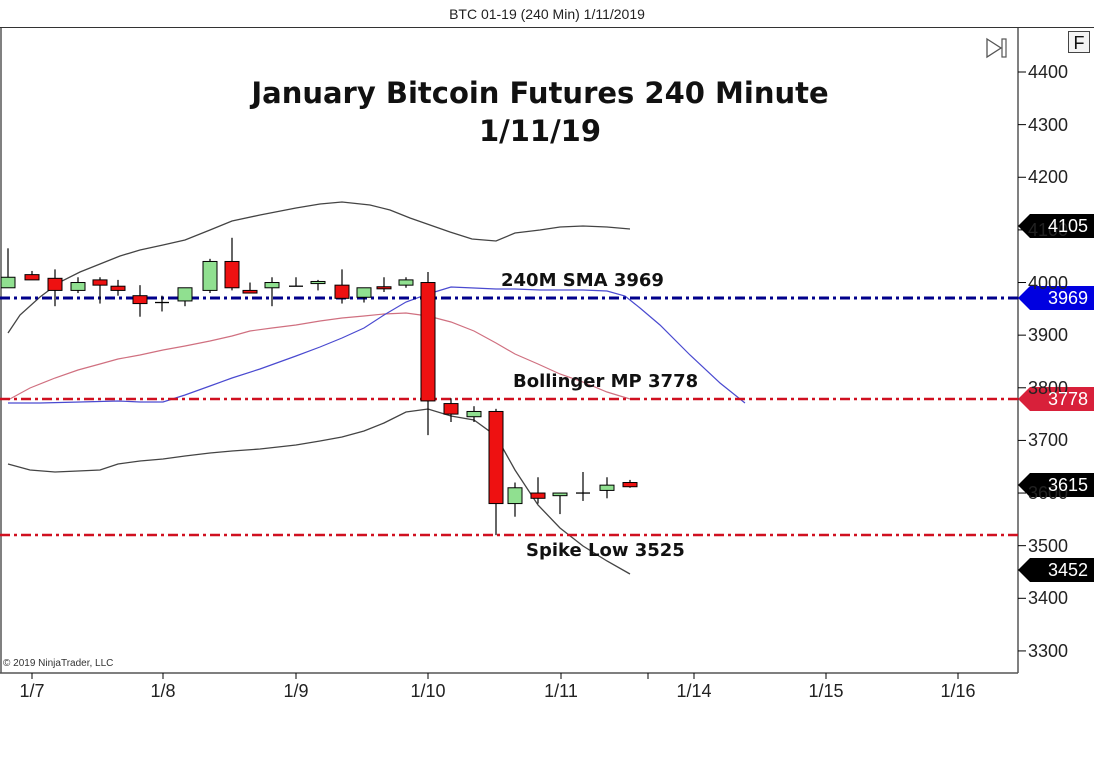  What do you see at coordinates (1048, 650) in the screenshot?
I see `y-tick-label: 3300` at bounding box center [1048, 650].